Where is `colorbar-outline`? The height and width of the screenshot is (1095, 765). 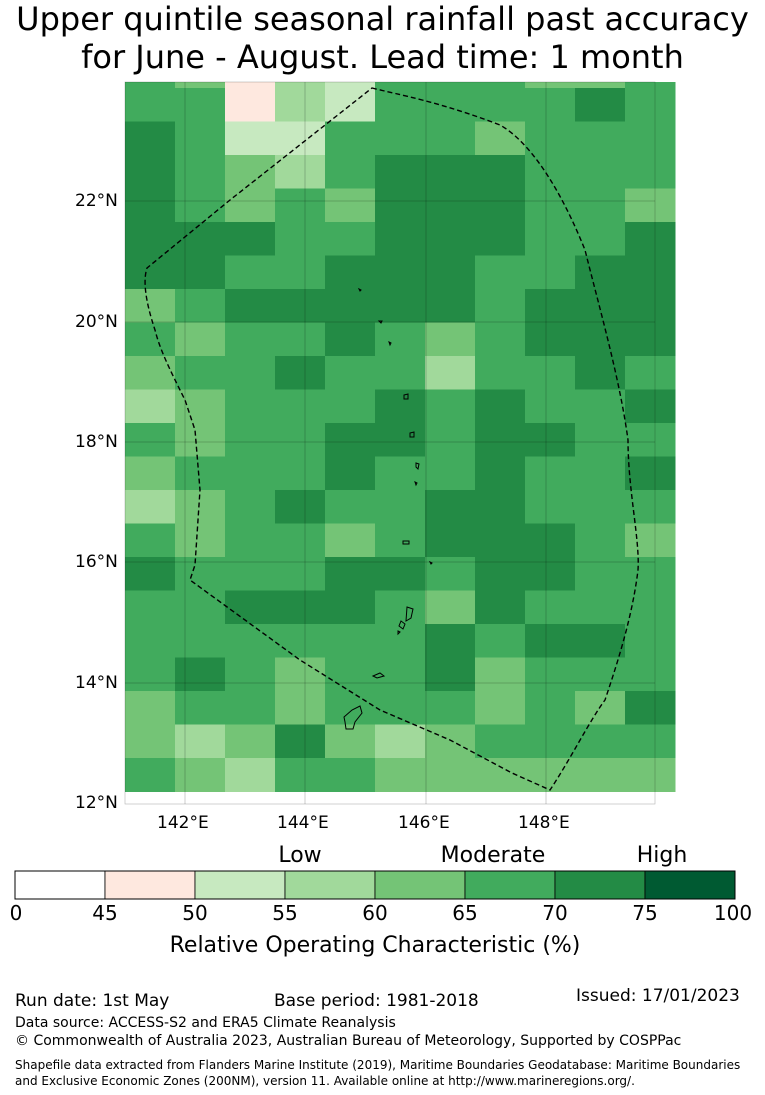 colorbar-outline is located at coordinates (375, 885).